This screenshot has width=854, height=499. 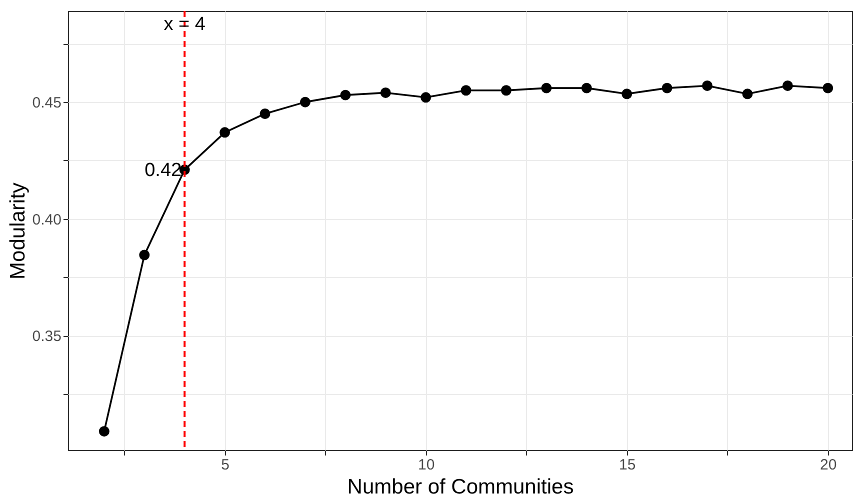 What do you see at coordinates (18, 231) in the screenshot?
I see `y-axis-title: Modularity` at bounding box center [18, 231].